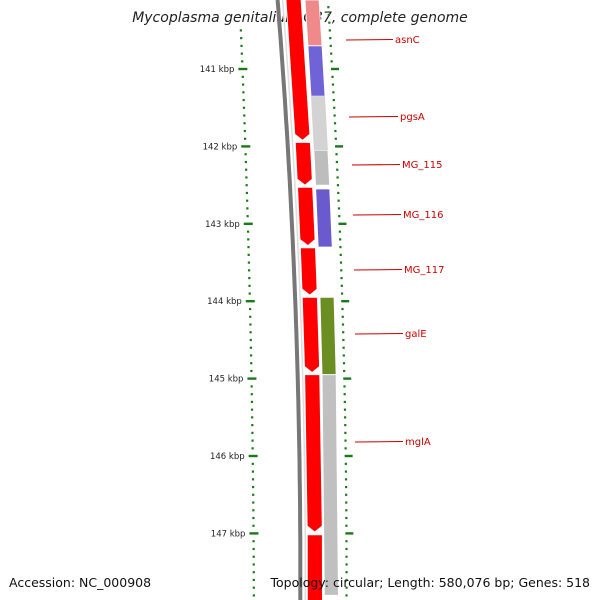 This screenshot has width=600, height=600. What do you see at coordinates (369, 40) in the screenshot?
I see `gene-leader-line` at bounding box center [369, 40].